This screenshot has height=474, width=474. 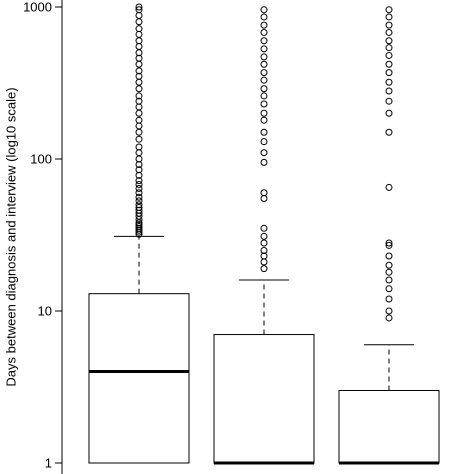 I want to click on y-tick-label: 1000, so click(x=37, y=7).